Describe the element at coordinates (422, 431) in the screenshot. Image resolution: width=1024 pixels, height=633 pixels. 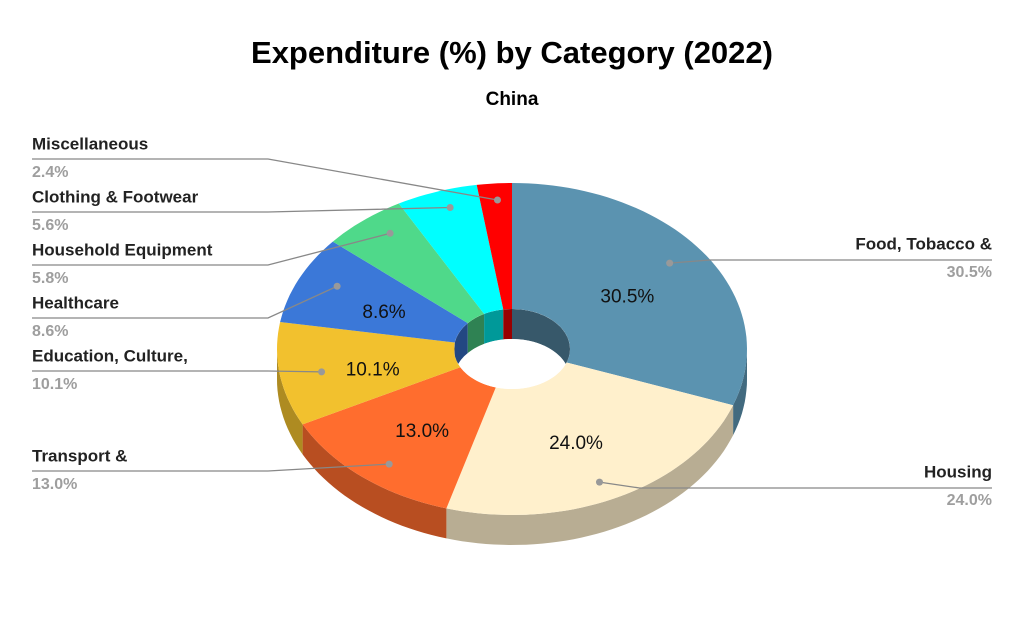
I see `slice-label: 13.0%` at that location.